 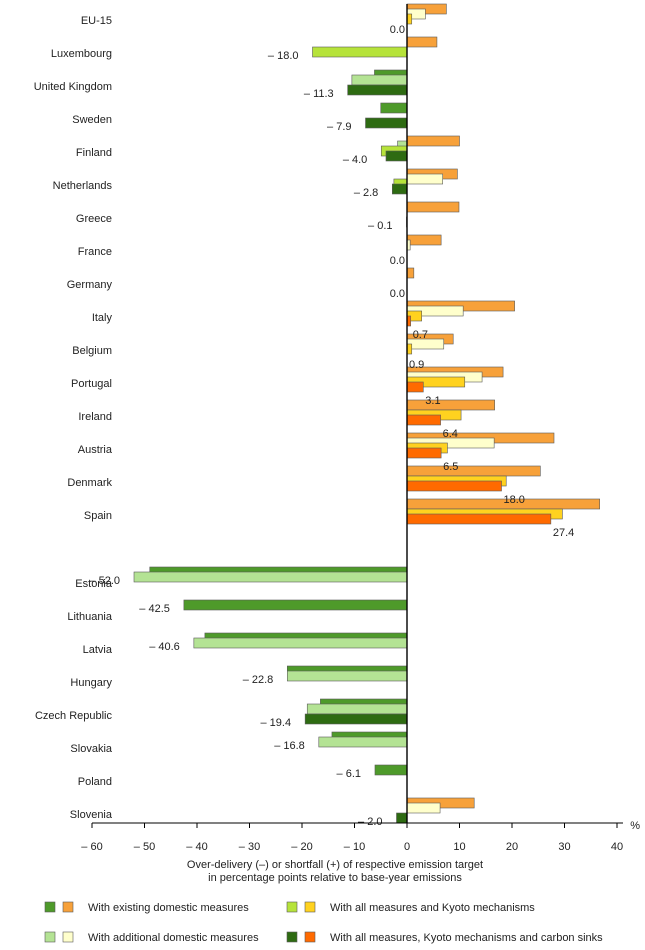 What do you see at coordinates (249, 847) in the screenshot?
I see `x-tick-label-3: – 30` at bounding box center [249, 847].